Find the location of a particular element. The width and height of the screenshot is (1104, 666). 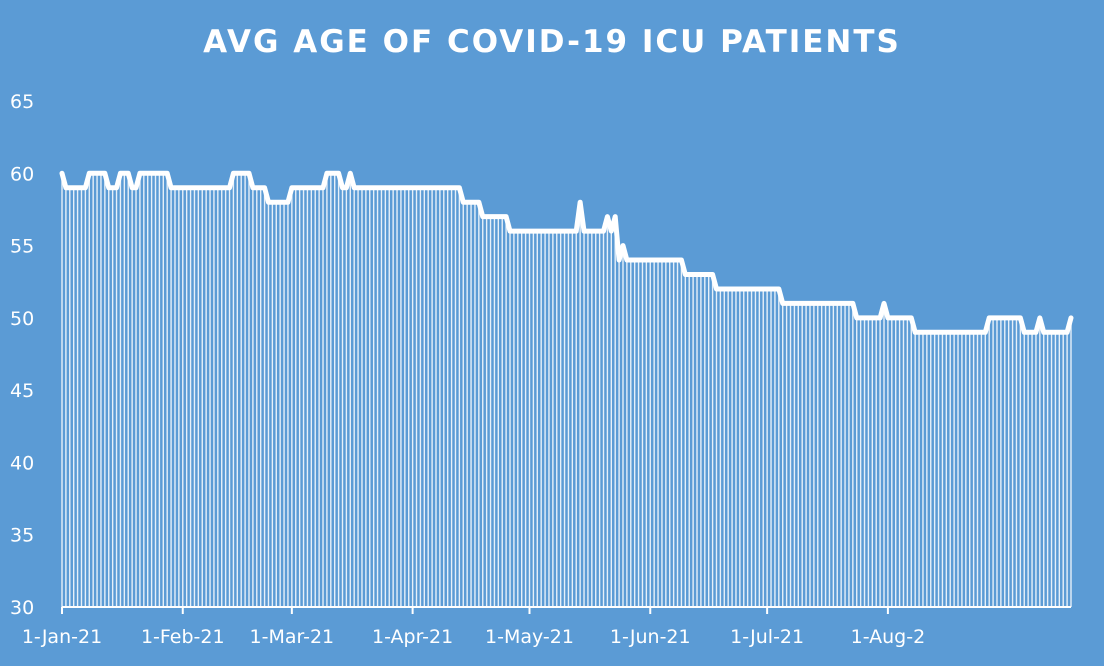

y-tick-label: 40 is located at coordinates (22, 463).